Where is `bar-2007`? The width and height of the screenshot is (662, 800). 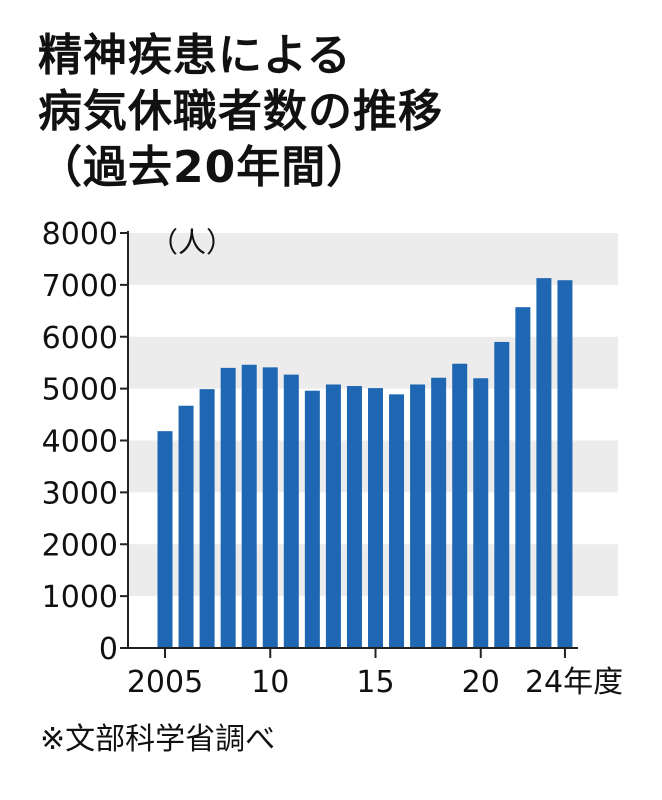
bar-2007 is located at coordinates (207, 518).